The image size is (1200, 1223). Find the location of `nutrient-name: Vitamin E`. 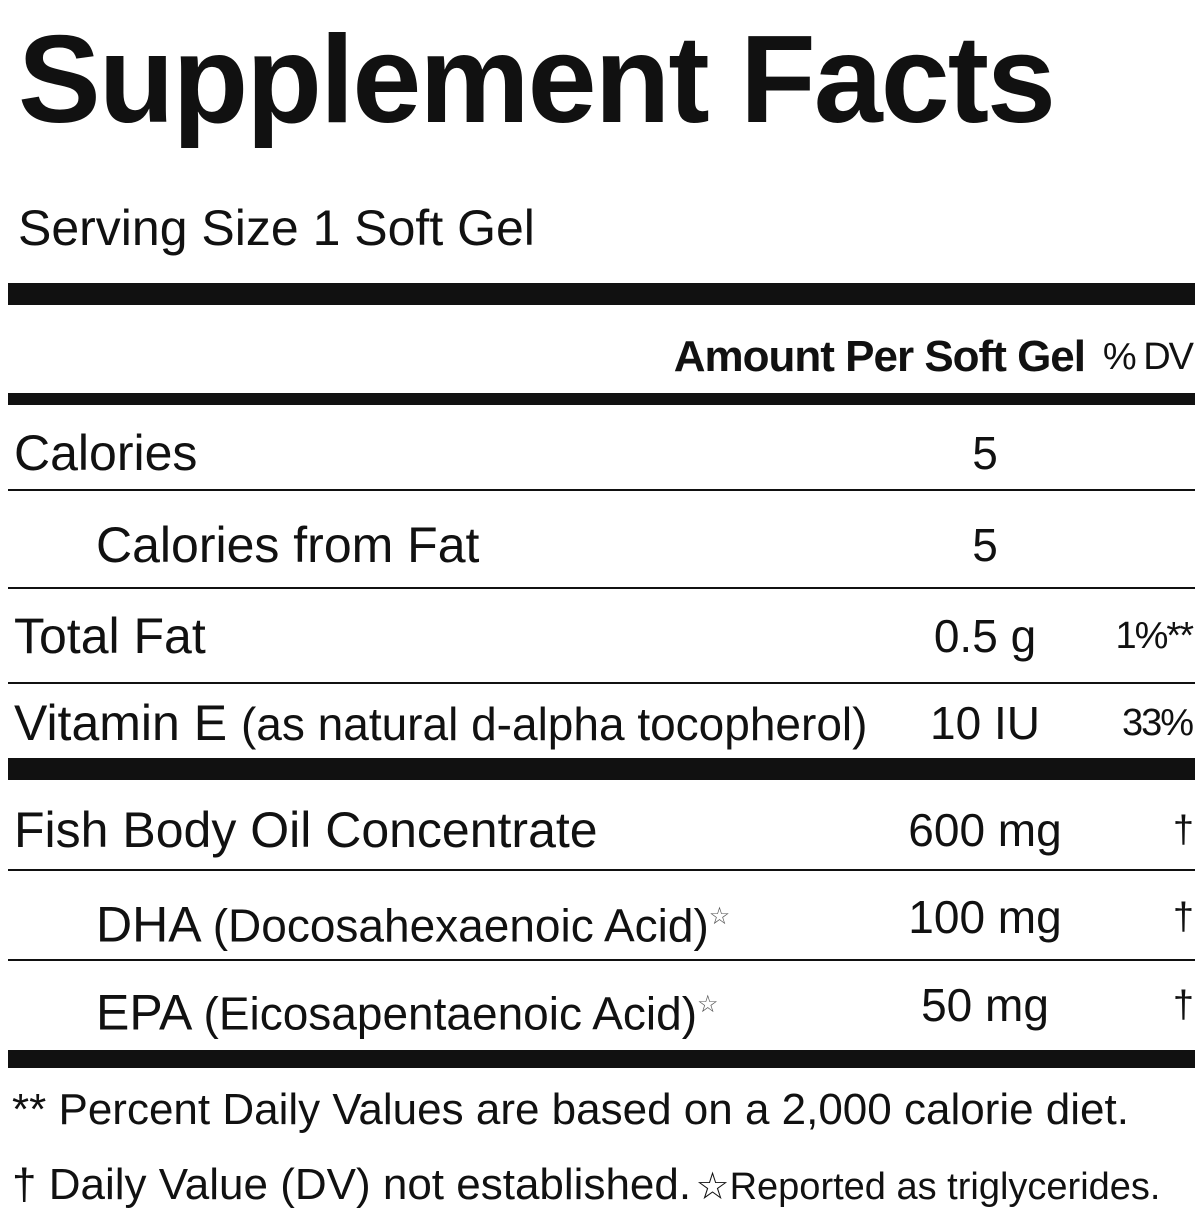

nutrient-name: Vitamin E is located at coordinates (121, 723).